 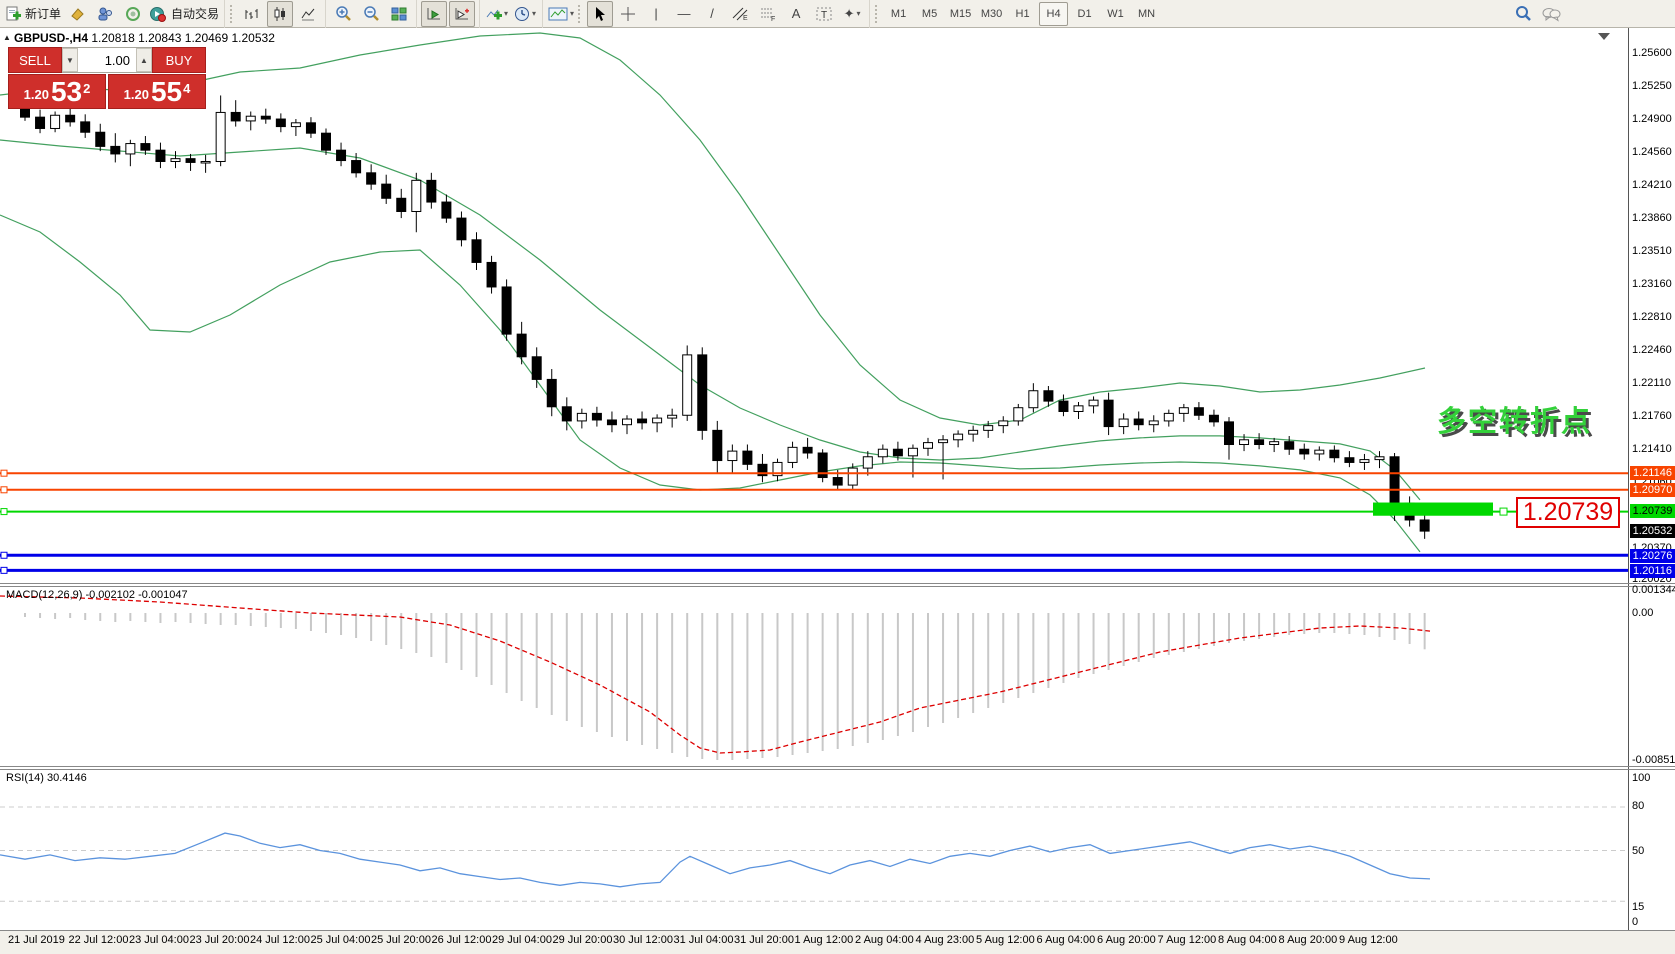 I want to click on timeframe-mn-button: MN, so click(x=1146, y=13).